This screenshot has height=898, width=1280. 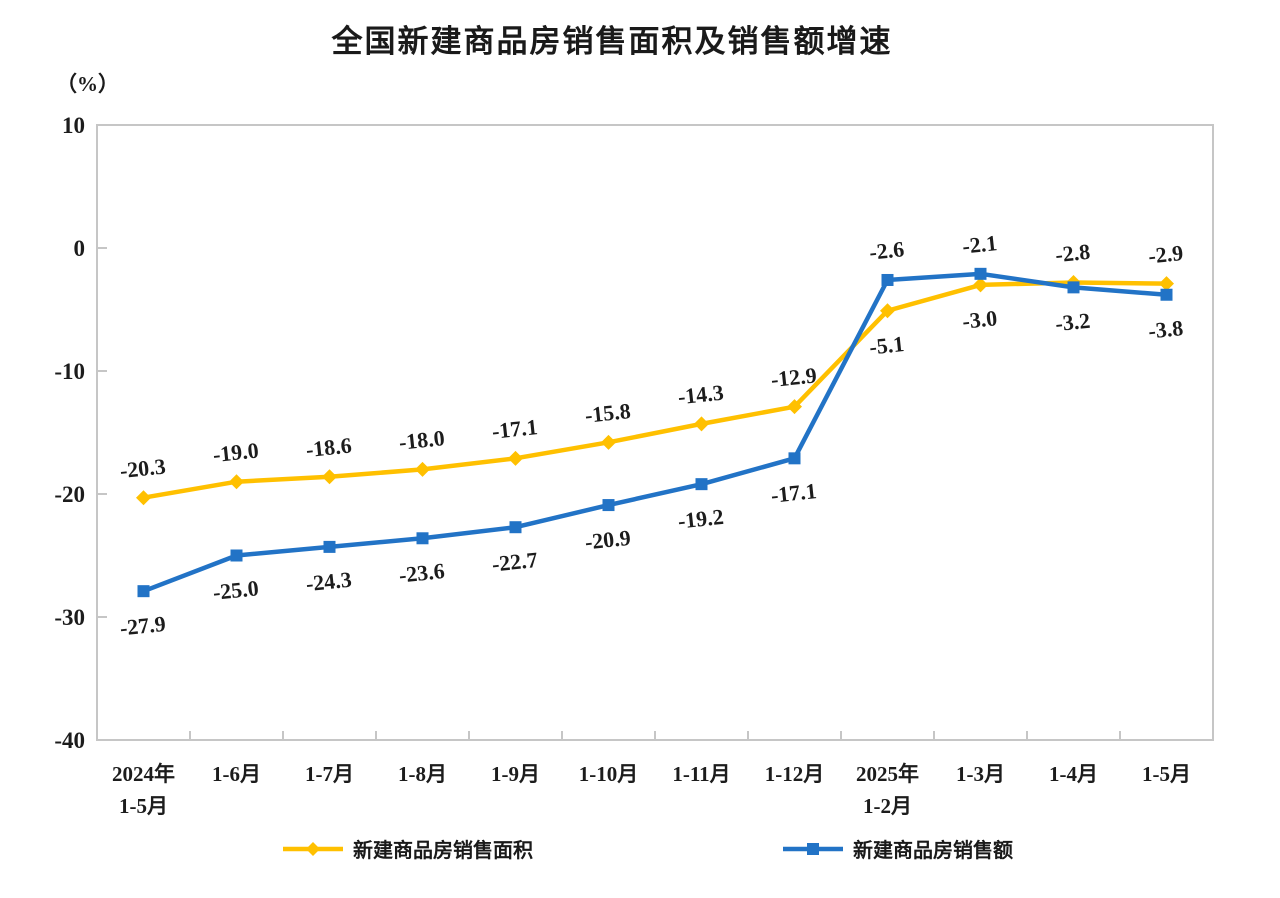 I want to click on sales-value-legend-marker, so click(x=813, y=848).